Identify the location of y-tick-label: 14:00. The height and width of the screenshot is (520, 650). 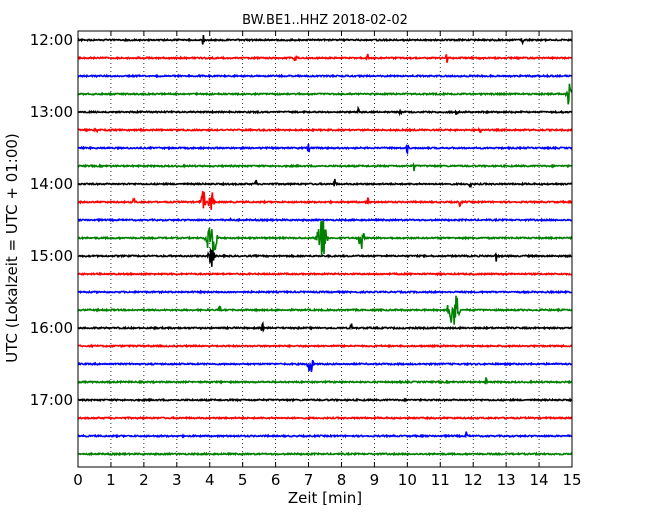
(51, 184).